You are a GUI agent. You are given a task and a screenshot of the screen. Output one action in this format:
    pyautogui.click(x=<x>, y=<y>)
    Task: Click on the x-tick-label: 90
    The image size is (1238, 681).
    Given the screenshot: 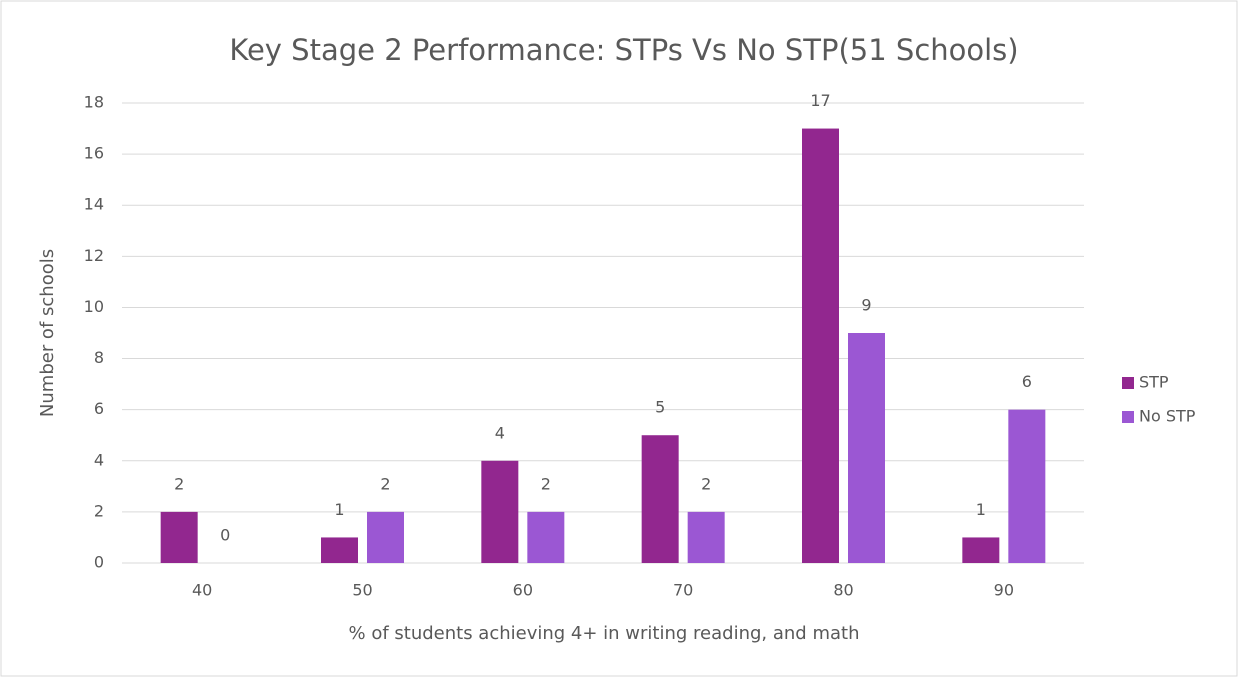 What is the action you would take?
    pyautogui.click(x=1004, y=590)
    